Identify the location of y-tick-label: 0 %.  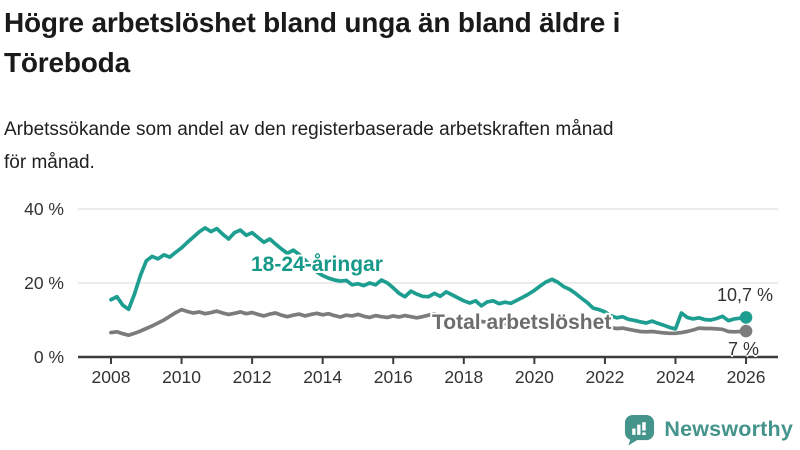
(49, 357).